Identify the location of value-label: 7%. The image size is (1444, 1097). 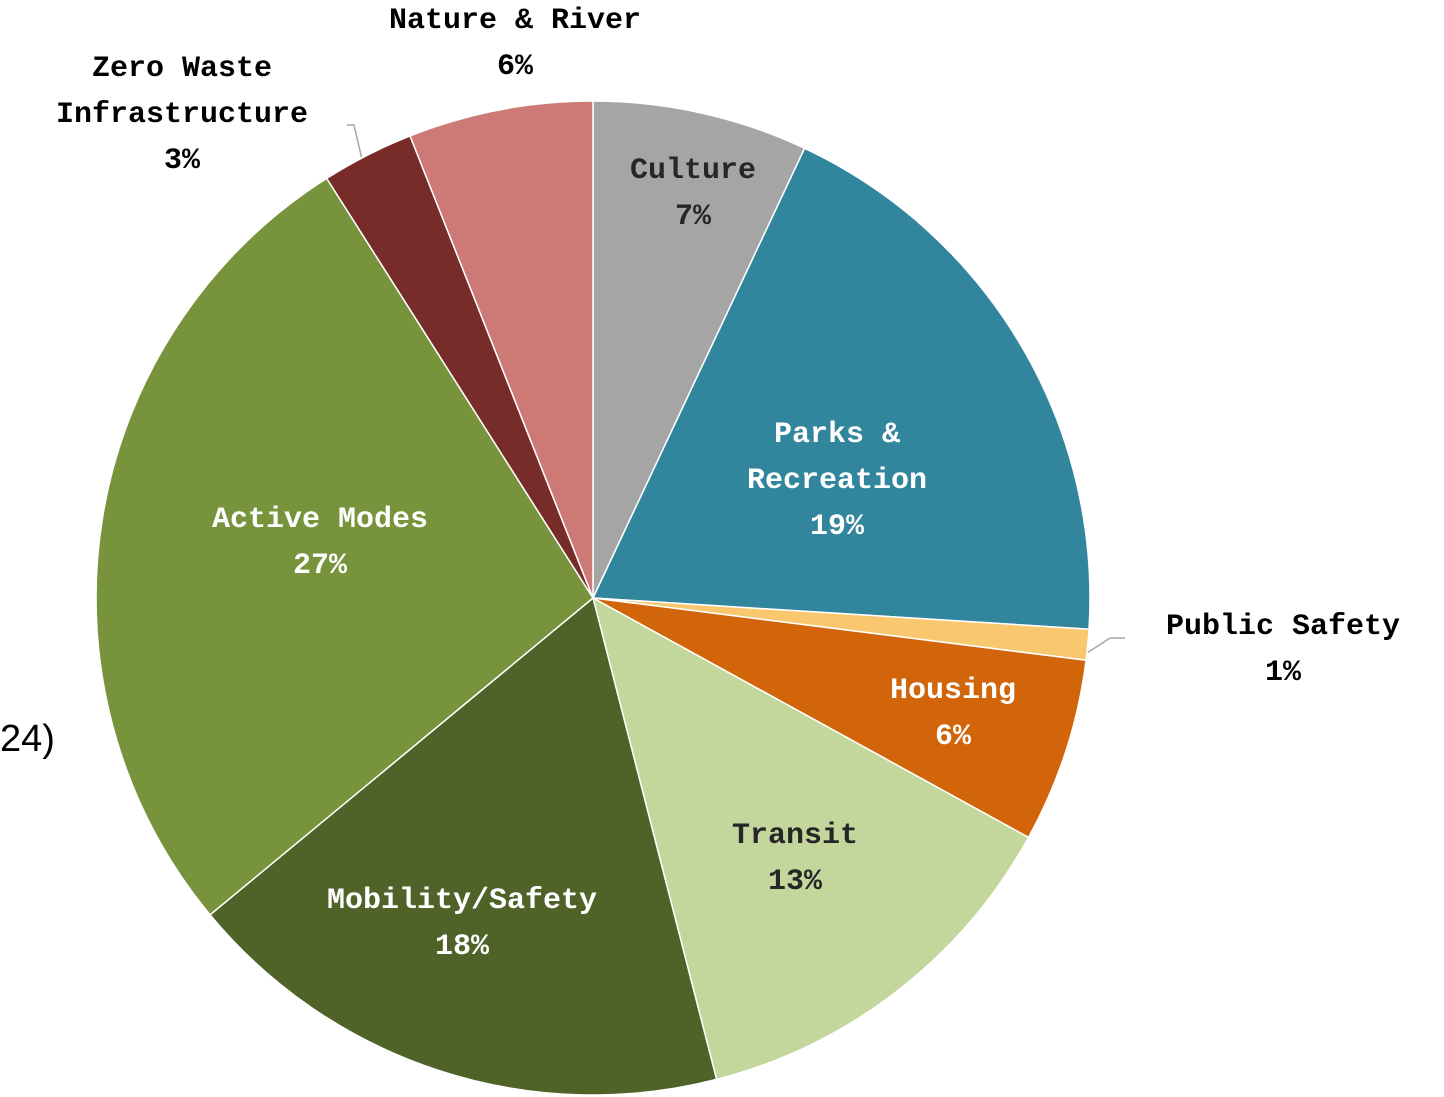
(692, 217).